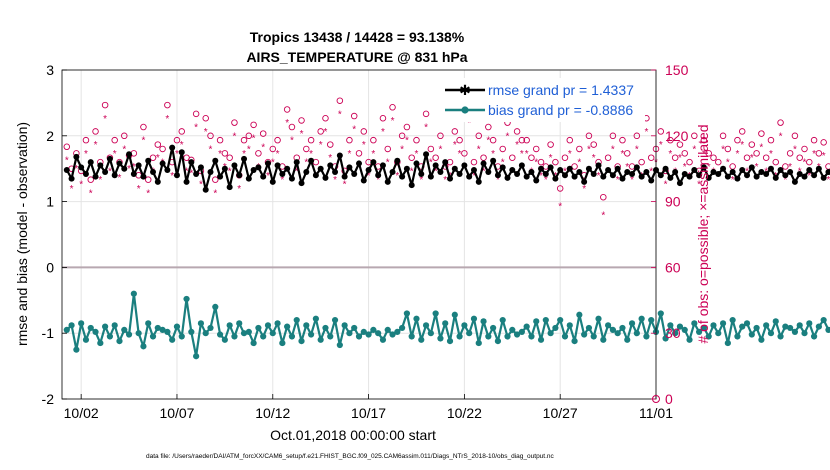 The height and width of the screenshot is (470, 830). What do you see at coordinates (677, 136) in the screenshot?
I see `y-tick-label-right: 120` at bounding box center [677, 136].